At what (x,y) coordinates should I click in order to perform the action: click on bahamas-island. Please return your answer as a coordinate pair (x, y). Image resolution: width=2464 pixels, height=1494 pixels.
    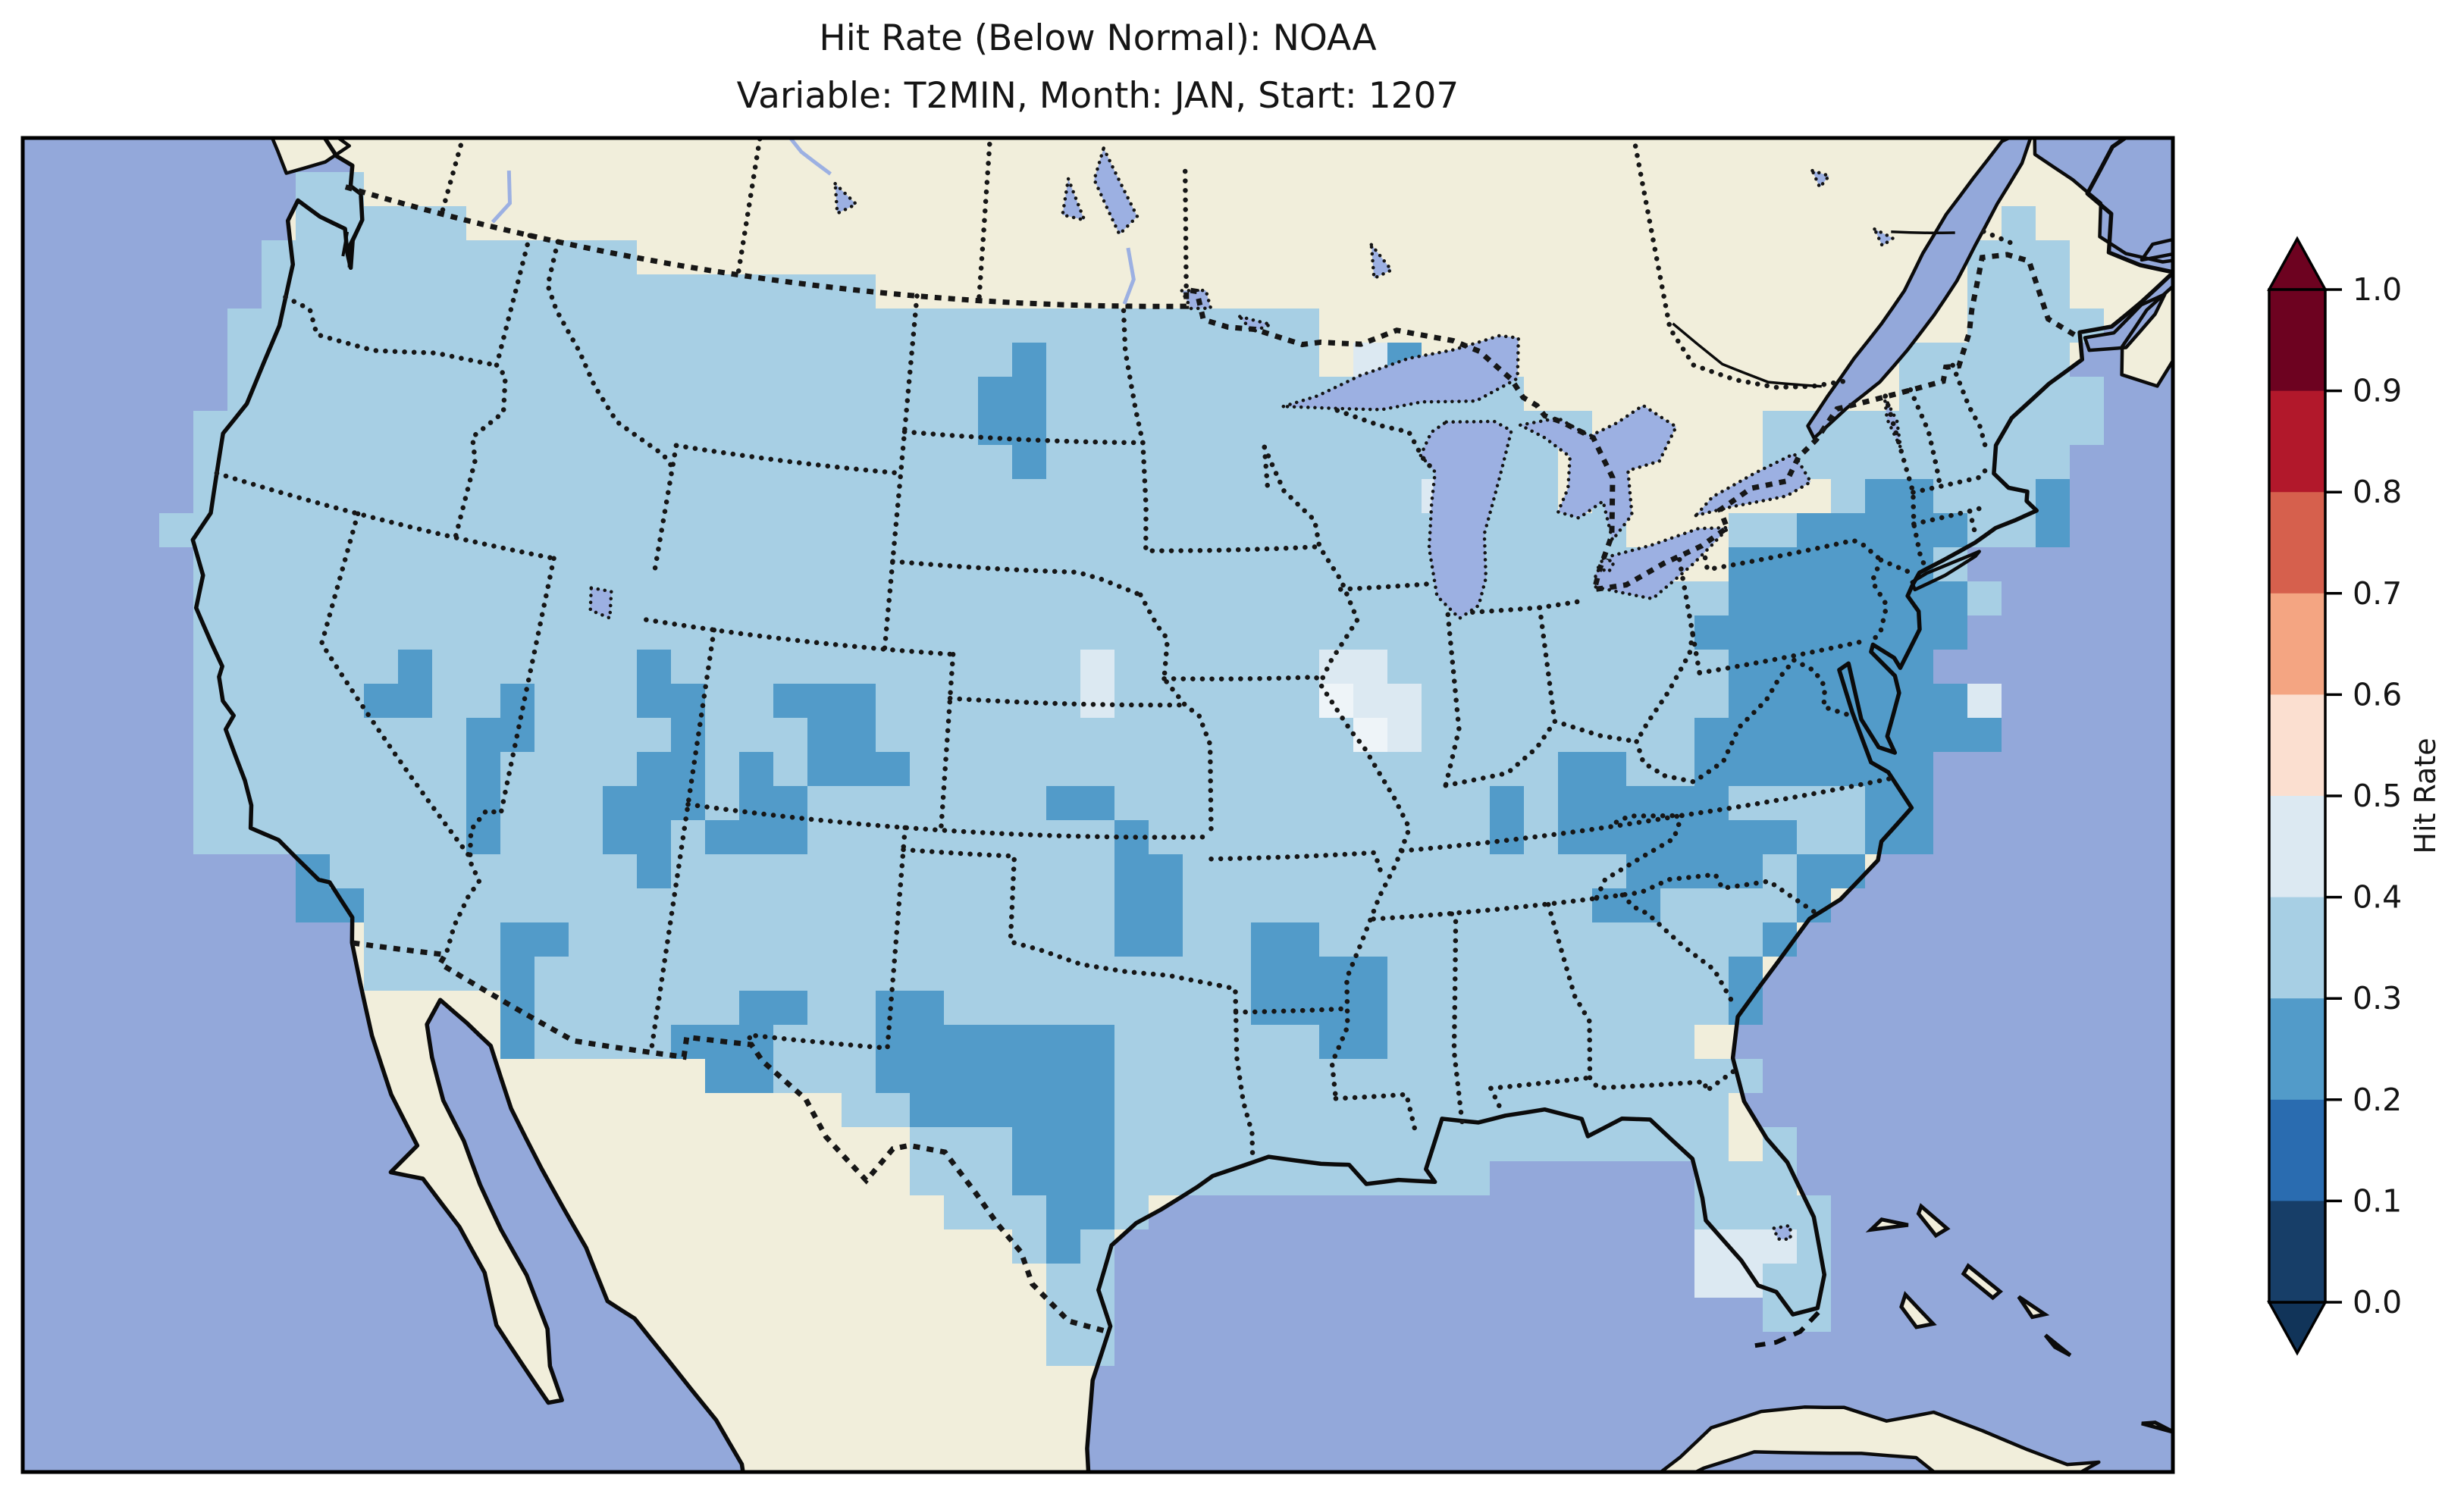
    Looking at the image, I should click on (2223, 1383).